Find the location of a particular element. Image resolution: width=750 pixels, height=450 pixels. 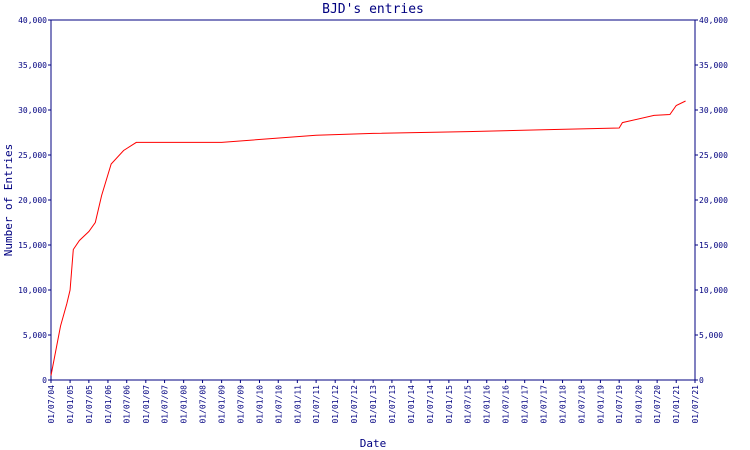

y-tick-label: 10,000 is located at coordinates (32, 290).